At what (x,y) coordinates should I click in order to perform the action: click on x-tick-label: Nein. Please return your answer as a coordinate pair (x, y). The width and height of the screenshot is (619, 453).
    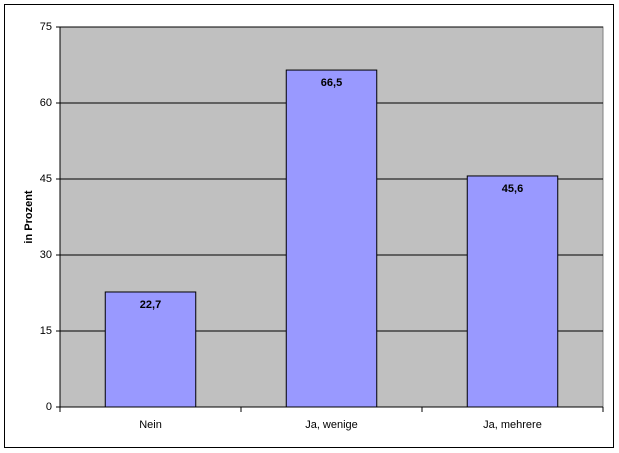
    Looking at the image, I should click on (150, 425).